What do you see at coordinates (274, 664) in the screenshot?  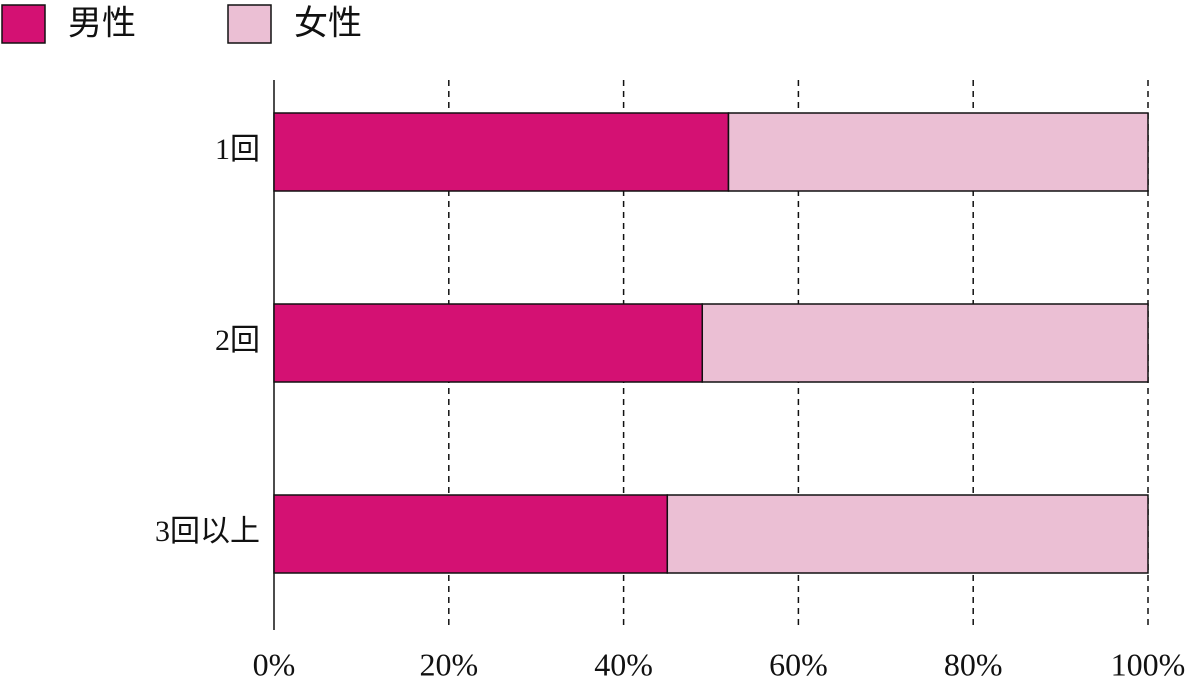 I see `x-tick-label: 0%` at bounding box center [274, 664].